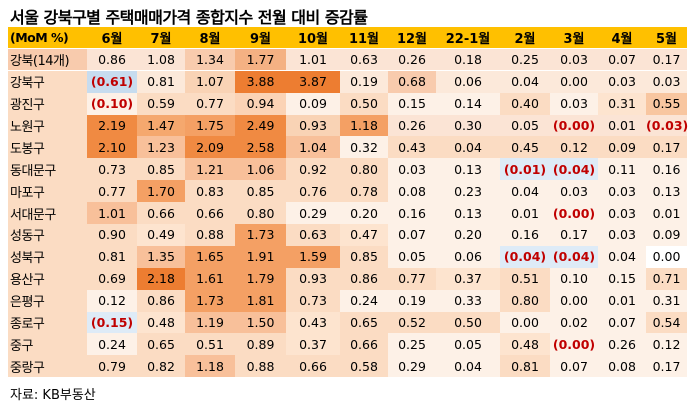  Describe the element at coordinates (468, 300) in the screenshot. I see `table-cell: 0.33` at that location.